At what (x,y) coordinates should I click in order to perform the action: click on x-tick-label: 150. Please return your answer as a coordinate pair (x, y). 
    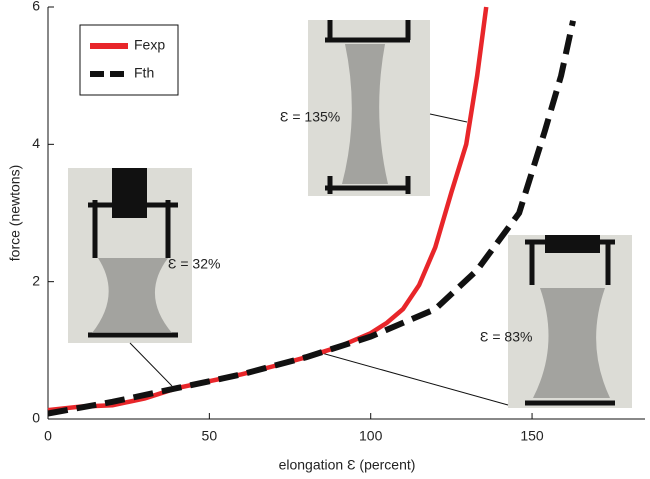
    Looking at the image, I should click on (532, 436).